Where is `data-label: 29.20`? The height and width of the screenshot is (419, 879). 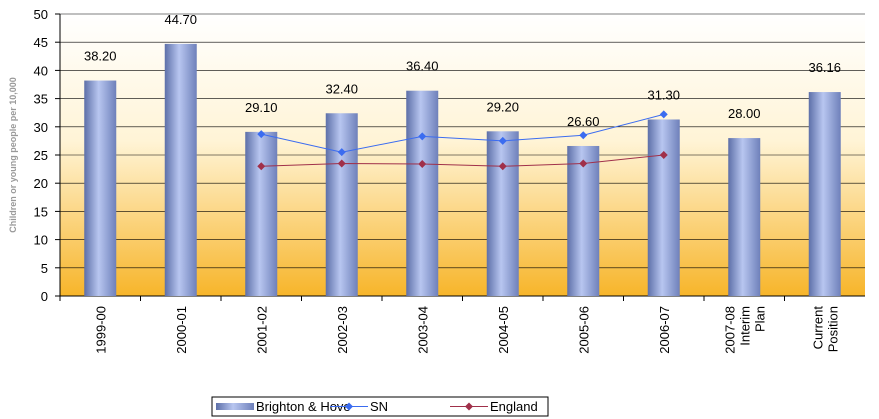
data-label: 29.20 is located at coordinates (502, 106).